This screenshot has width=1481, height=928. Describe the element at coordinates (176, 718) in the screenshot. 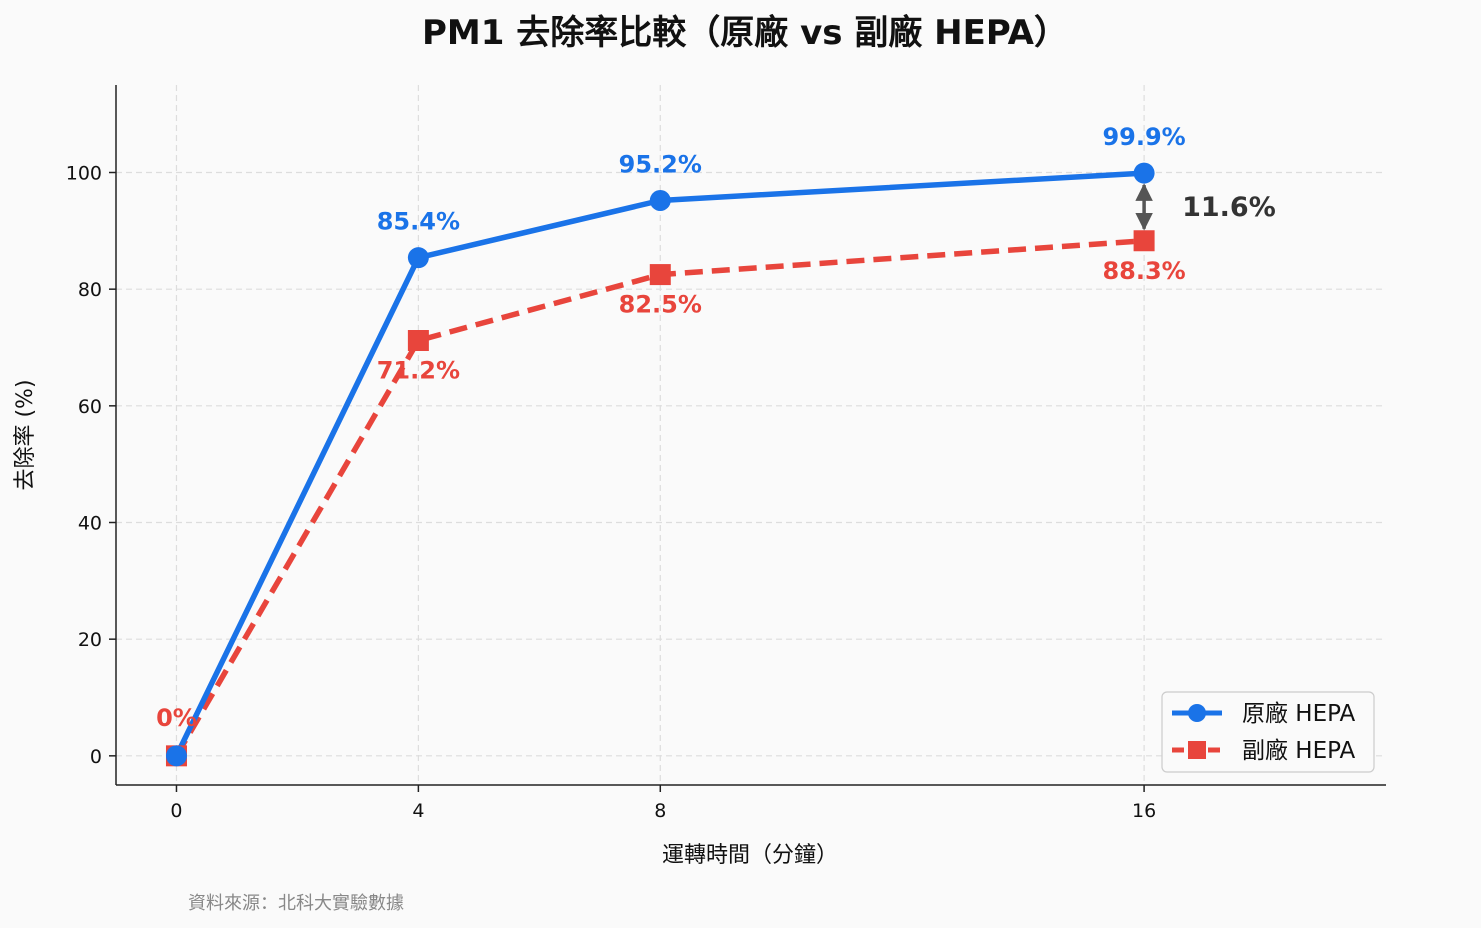

I see `series-1-data-label-0: 0%` at that location.